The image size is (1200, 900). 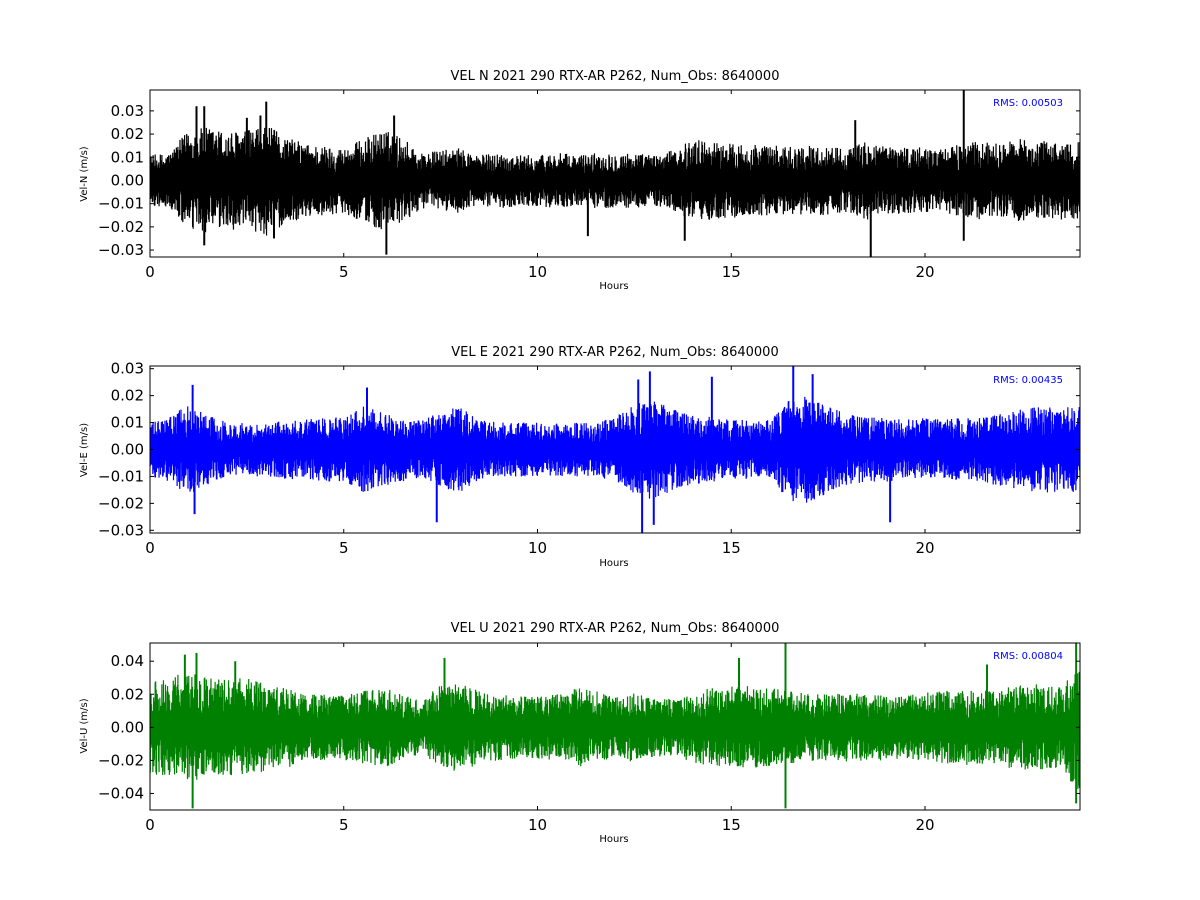 I want to click on y-axis-label: Vel-U (m/s), so click(x=84, y=725).